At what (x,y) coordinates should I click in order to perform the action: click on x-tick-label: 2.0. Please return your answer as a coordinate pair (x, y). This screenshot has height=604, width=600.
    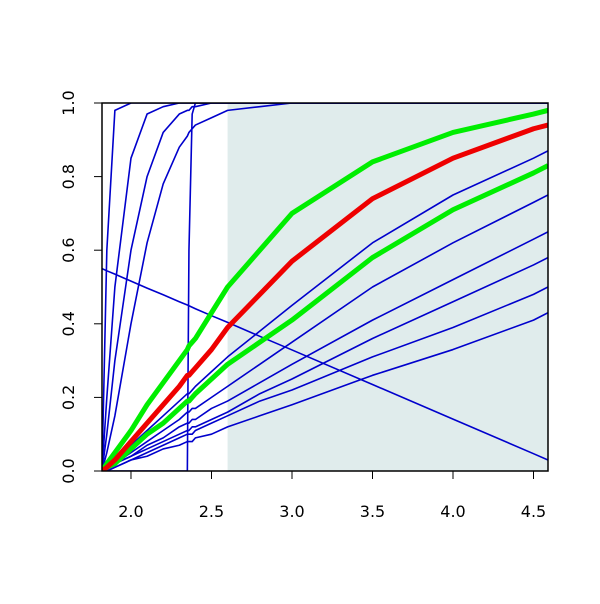
    Looking at the image, I should click on (130, 511).